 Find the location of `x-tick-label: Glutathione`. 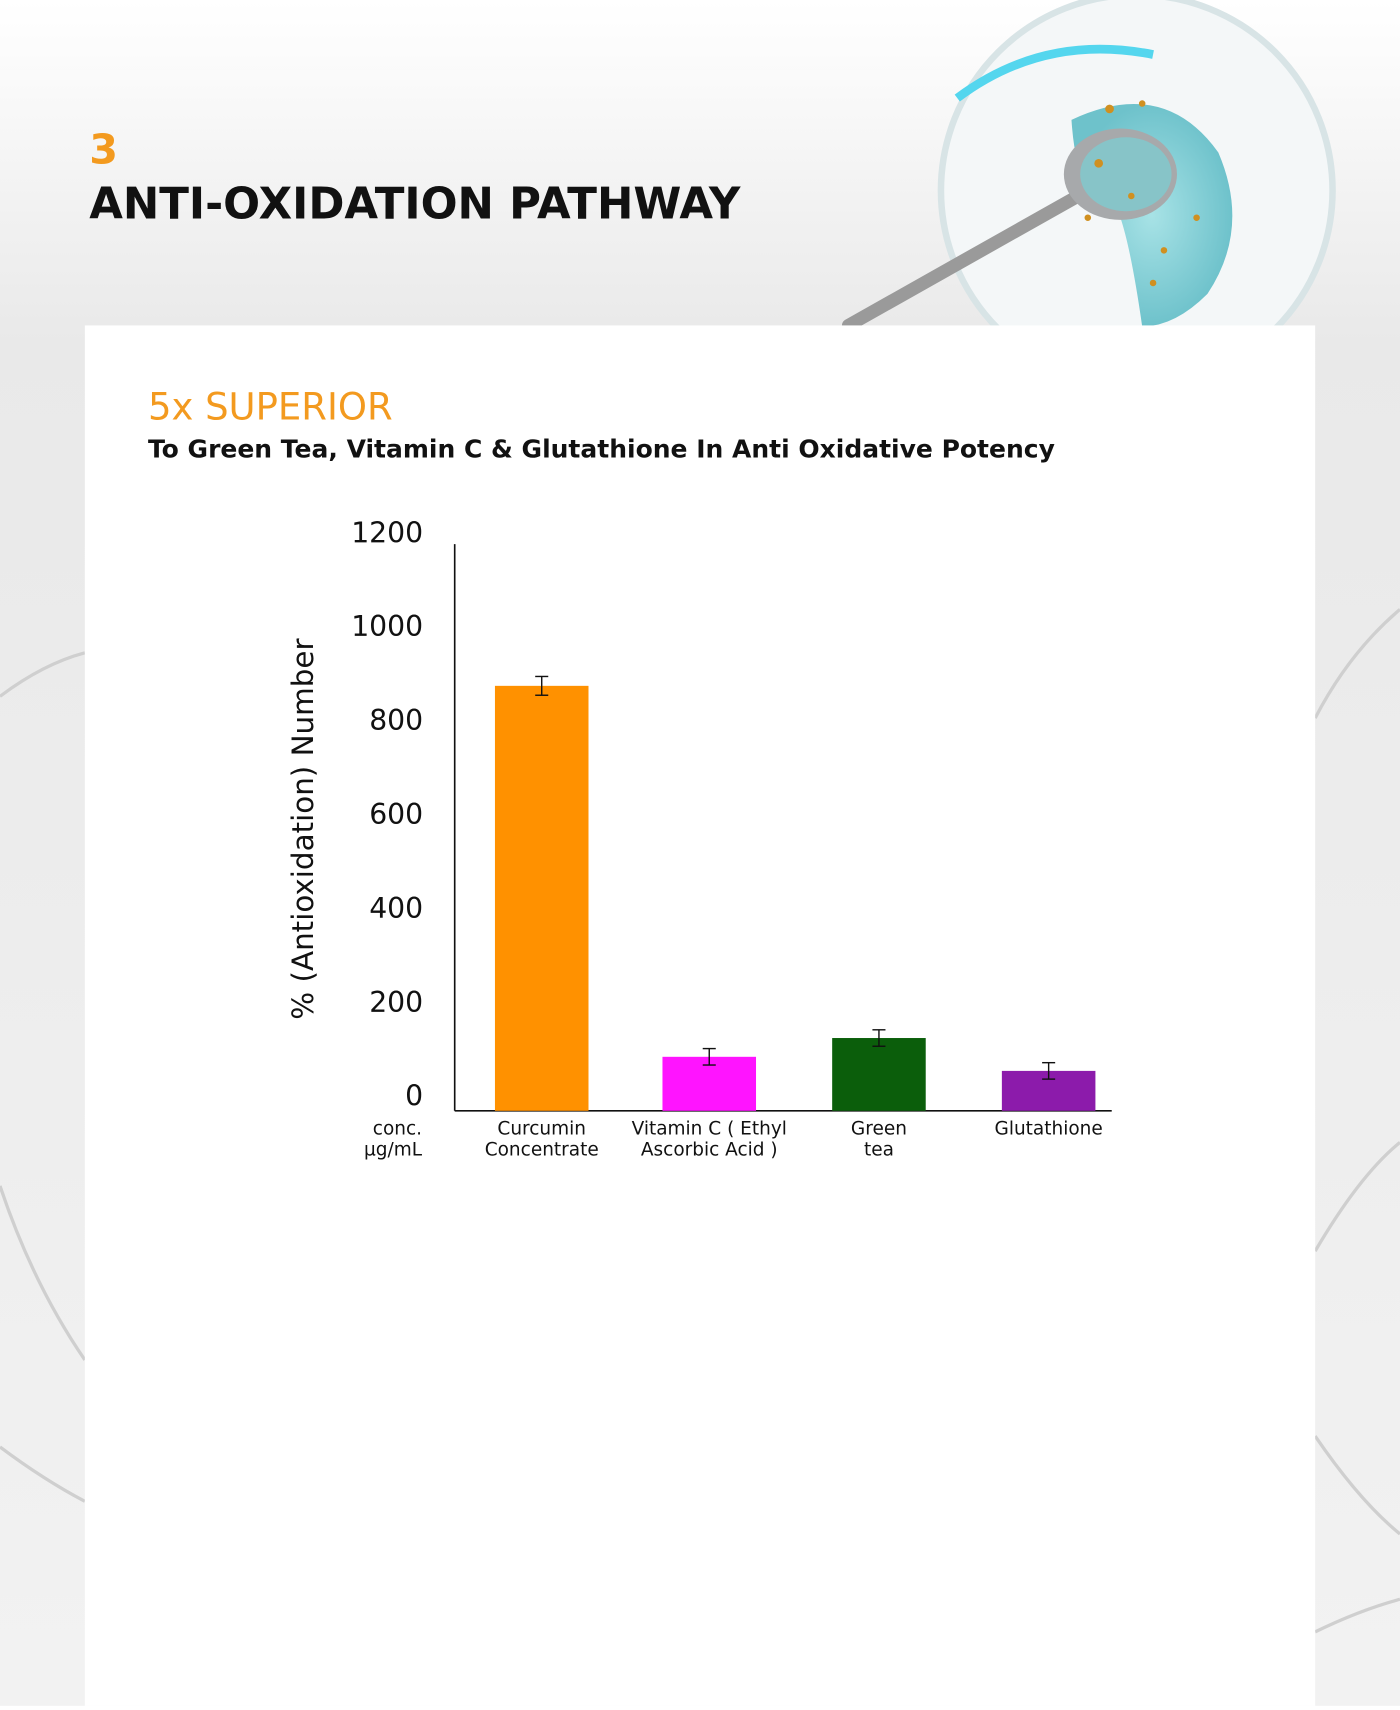

x-tick-label: Glutathione is located at coordinates (1048, 1130).